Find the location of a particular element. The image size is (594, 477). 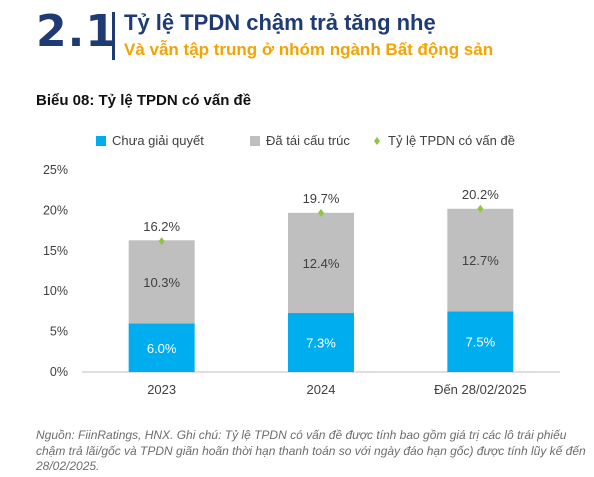

x-tick-label: 2023 is located at coordinates (161, 389).